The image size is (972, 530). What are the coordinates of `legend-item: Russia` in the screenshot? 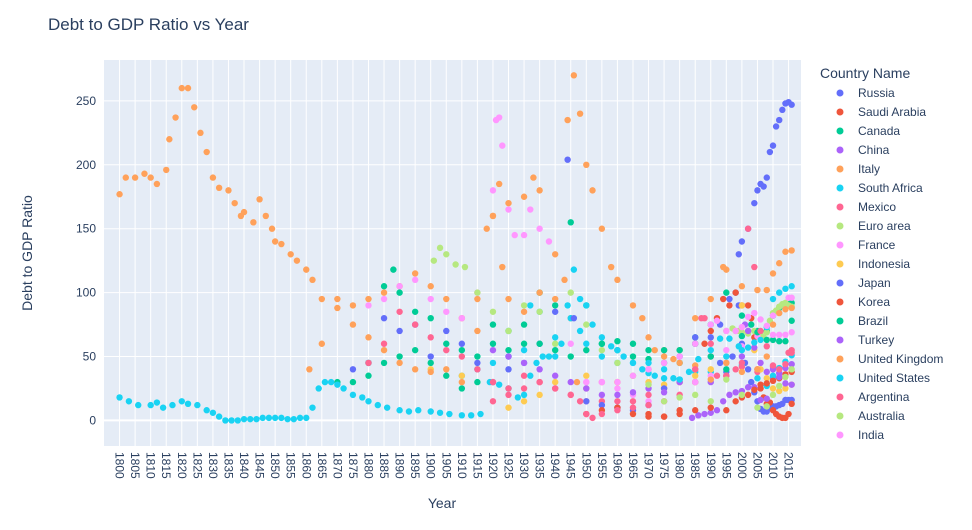 It's located at (866, 93).